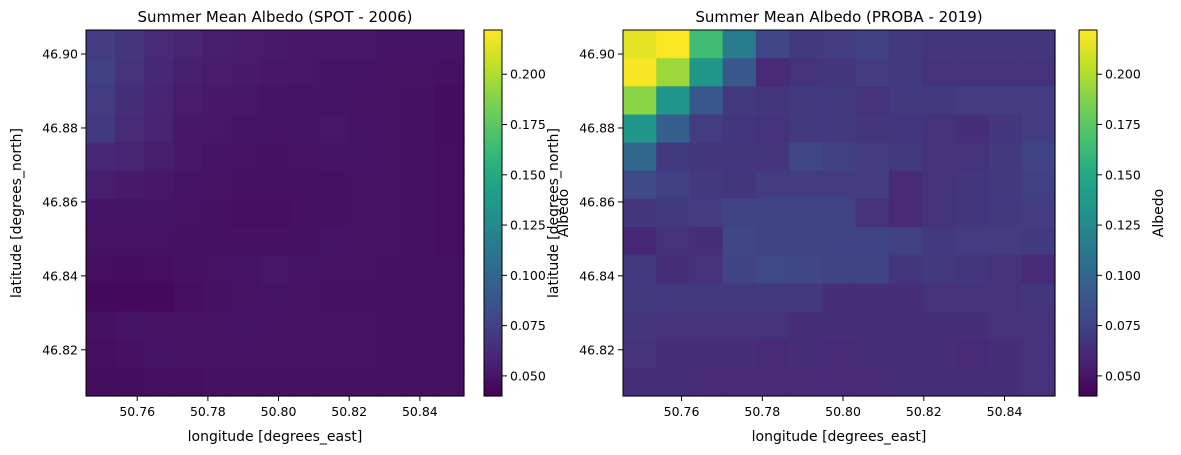 The image size is (1181, 455). What do you see at coordinates (528, 174) in the screenshot?
I see `colorbar-tick-label: 0.150` at bounding box center [528, 174].